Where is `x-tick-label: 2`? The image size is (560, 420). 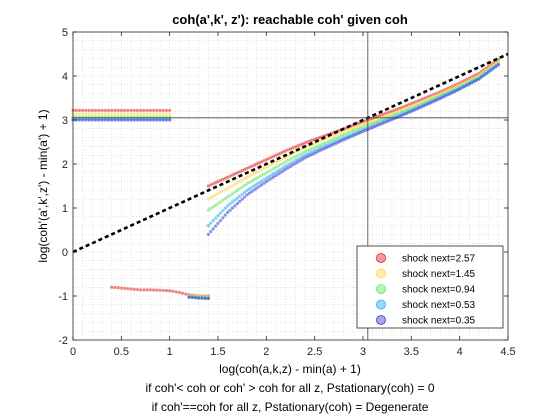 x-tick-label: 2 is located at coordinates (266, 352).